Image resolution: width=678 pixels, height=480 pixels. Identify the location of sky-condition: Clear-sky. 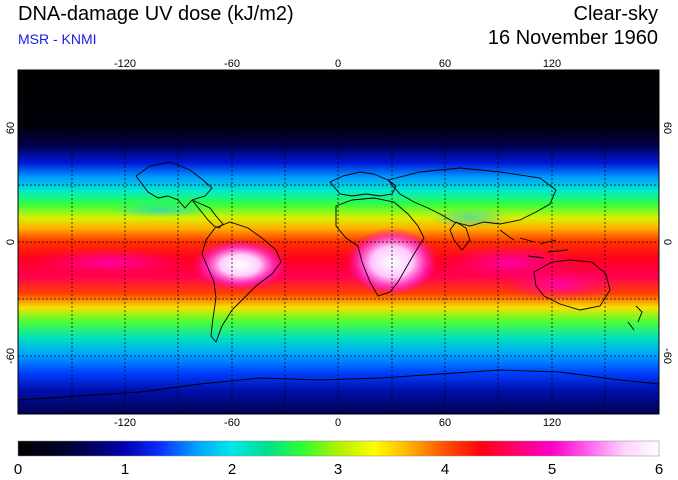
(615, 14).